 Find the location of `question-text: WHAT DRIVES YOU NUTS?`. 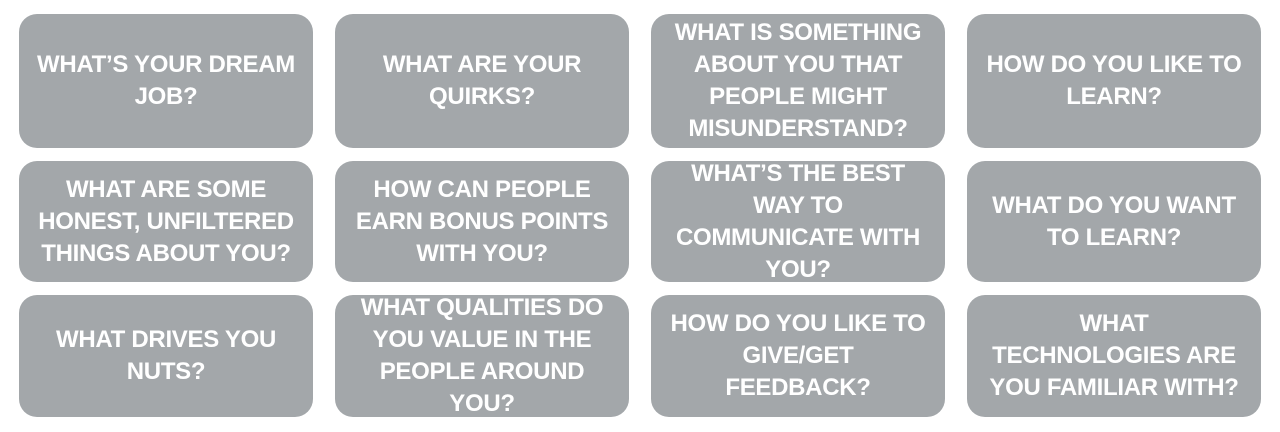

question-text: WHAT DRIVES YOU NUTS? is located at coordinates (166, 355).